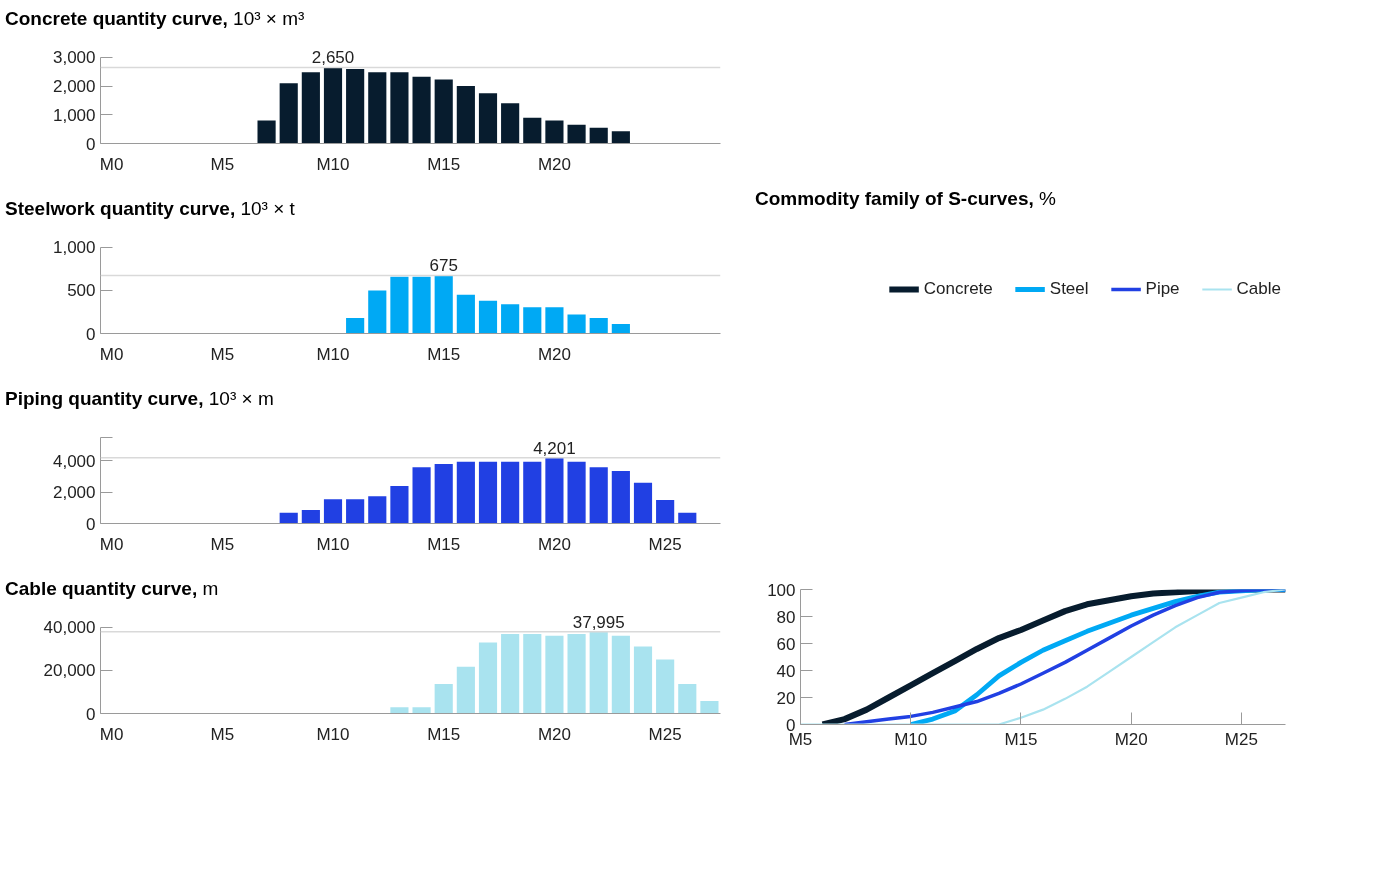  I want to click on y-tick-label: 1,000, so click(74, 248).